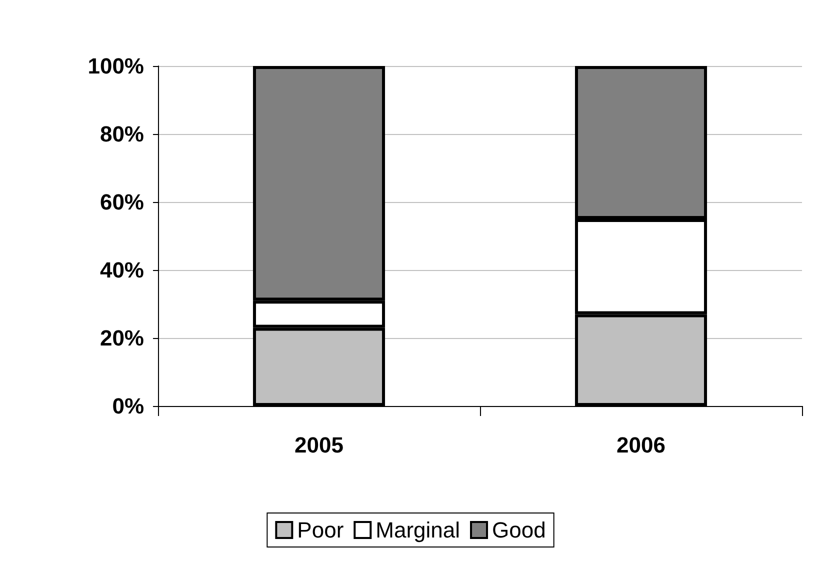 This screenshot has width=821, height=563. What do you see at coordinates (319, 445) in the screenshot?
I see `x-tick-label: 2005` at bounding box center [319, 445].